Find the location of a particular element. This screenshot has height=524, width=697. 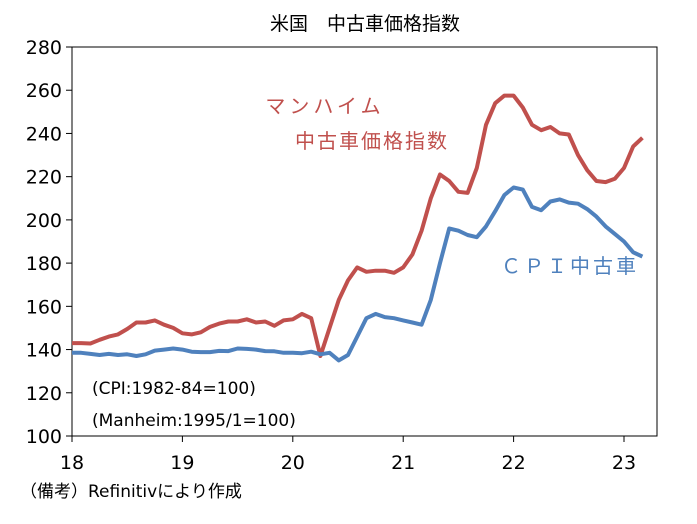

annotation-cpi-base: (CPI:1982-84=100) is located at coordinates (174, 389).